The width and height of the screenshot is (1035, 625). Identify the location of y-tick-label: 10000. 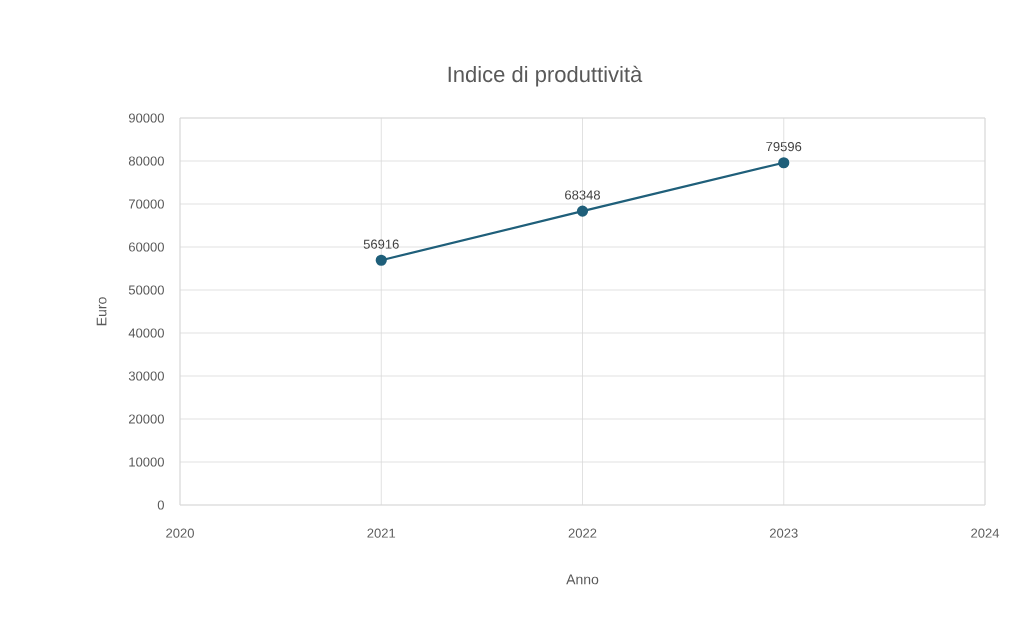
(146, 462).